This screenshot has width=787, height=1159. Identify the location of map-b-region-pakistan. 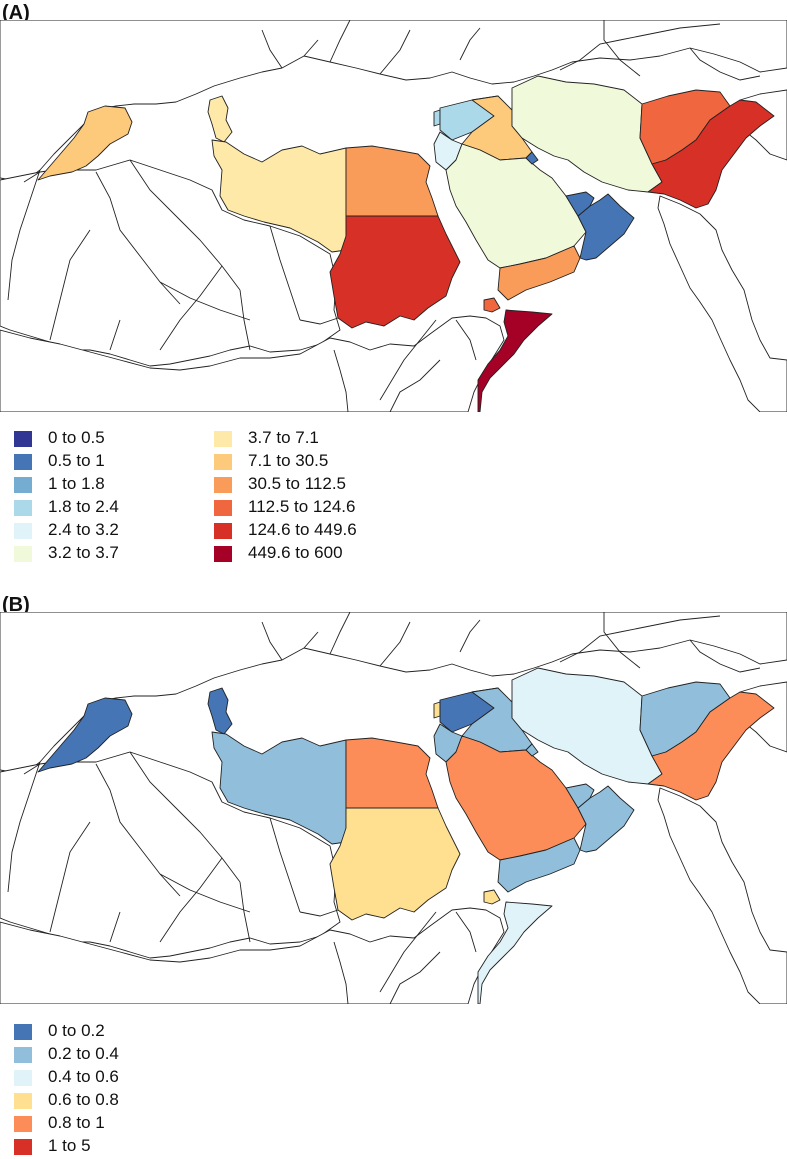
(711, 746).